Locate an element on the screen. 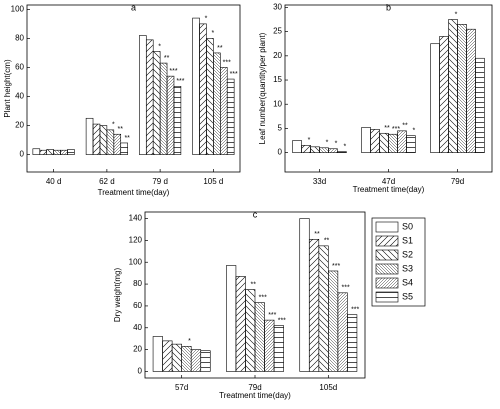 Image resolution: width=500 pixels, height=409 pixels. y-tick-label: 30 is located at coordinates (277, 7).